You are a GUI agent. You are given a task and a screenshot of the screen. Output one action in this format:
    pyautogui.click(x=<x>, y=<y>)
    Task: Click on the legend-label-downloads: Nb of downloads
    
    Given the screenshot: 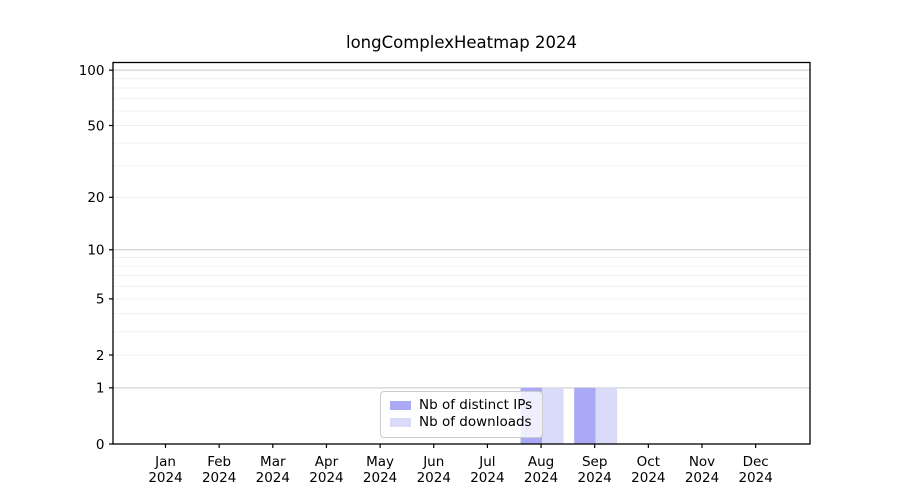 What is the action you would take?
    pyautogui.click(x=475, y=422)
    